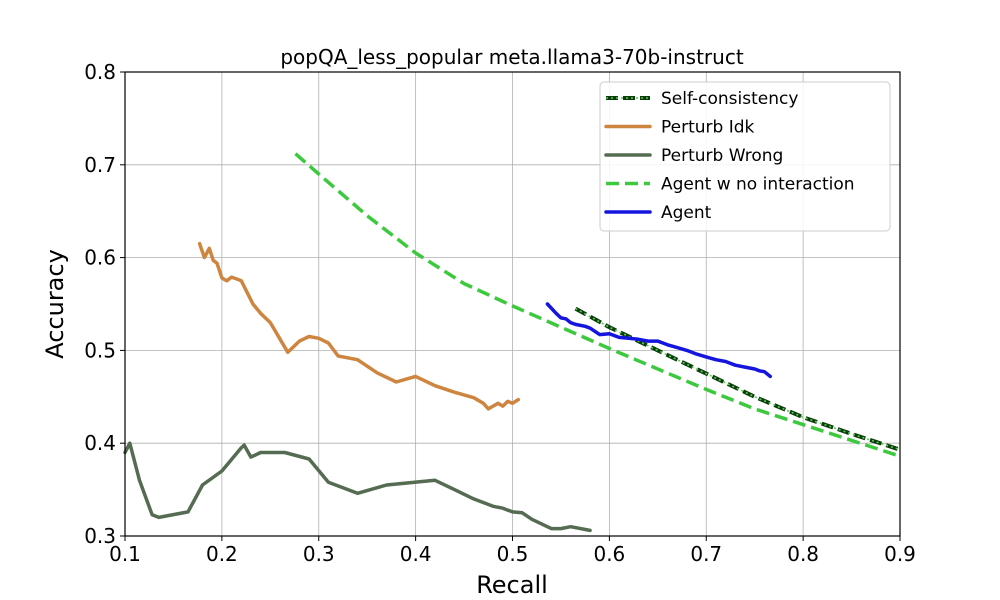  I want to click on y-axis: 0.3 0.4 0.5 0.6 0.7 0.8, so click(104, 304).